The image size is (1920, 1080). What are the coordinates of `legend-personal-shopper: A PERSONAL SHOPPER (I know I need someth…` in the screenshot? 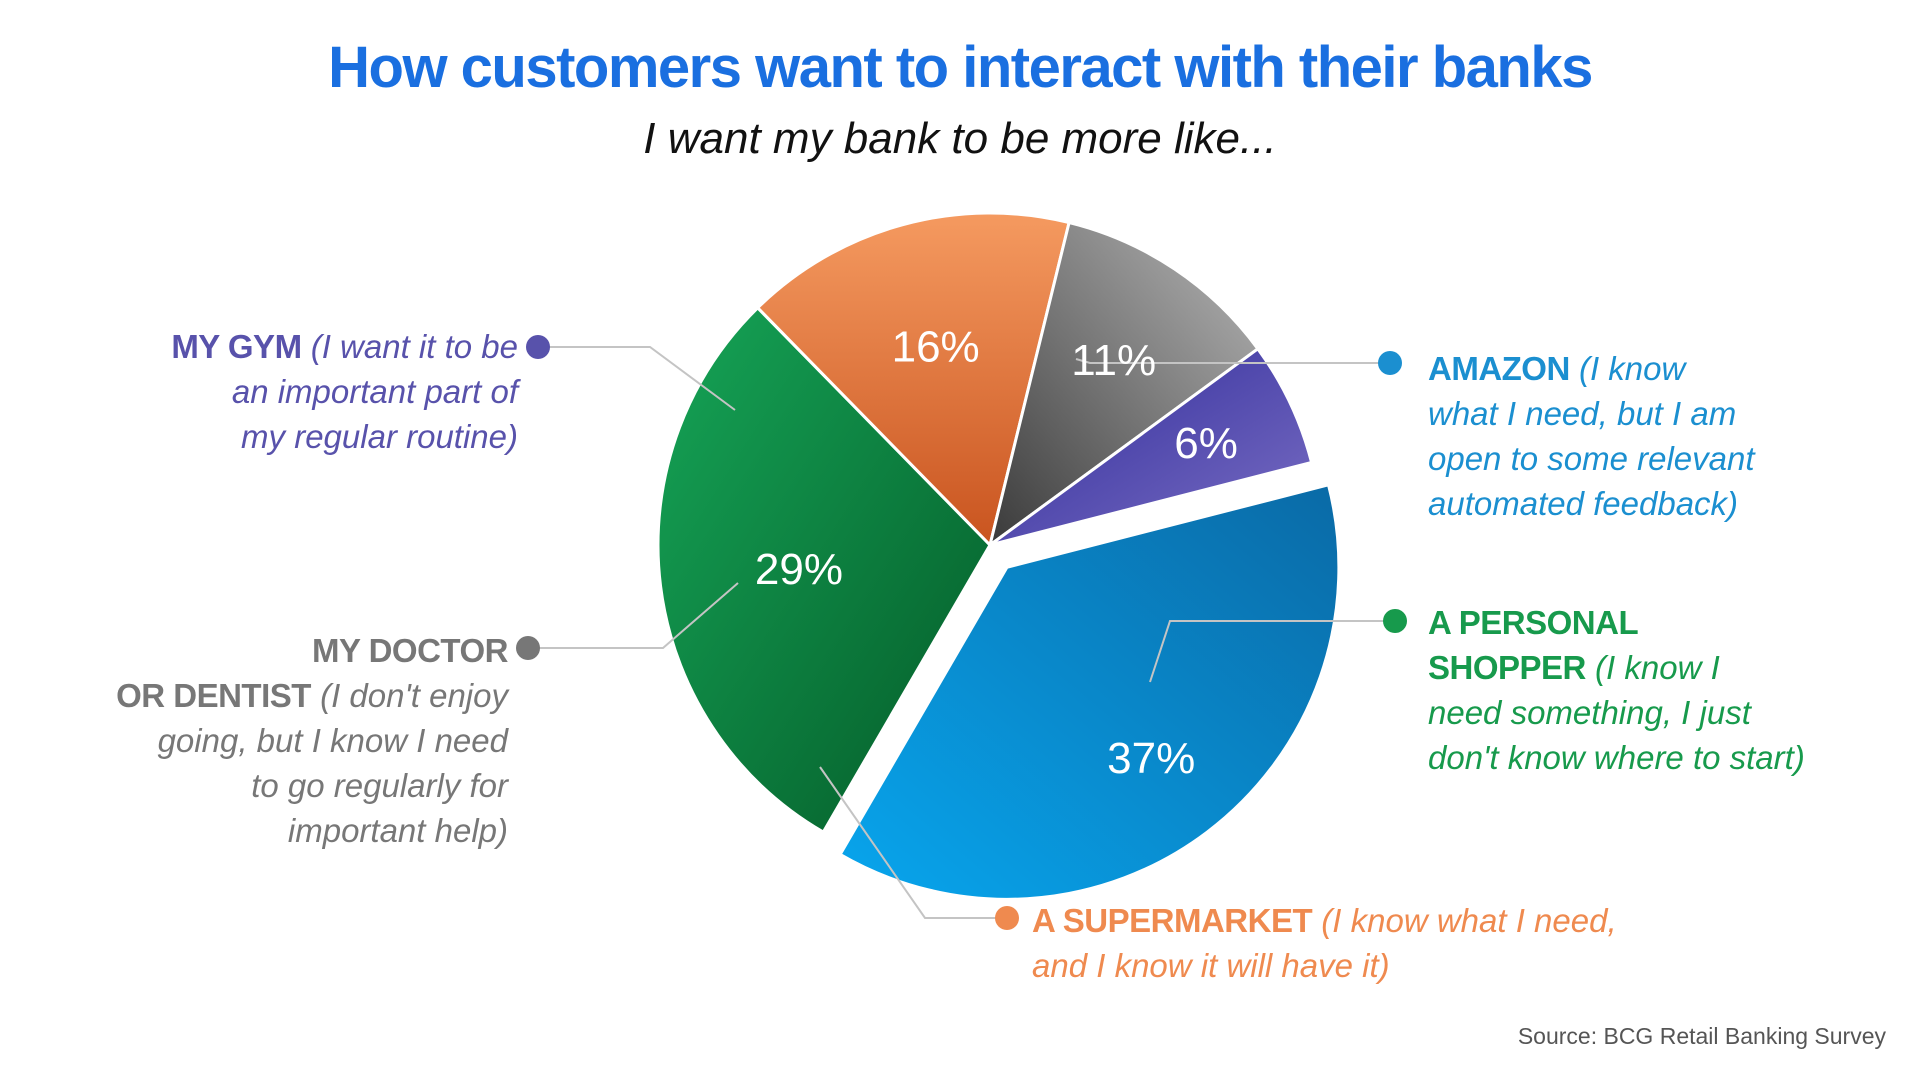 It's located at (1616, 690).